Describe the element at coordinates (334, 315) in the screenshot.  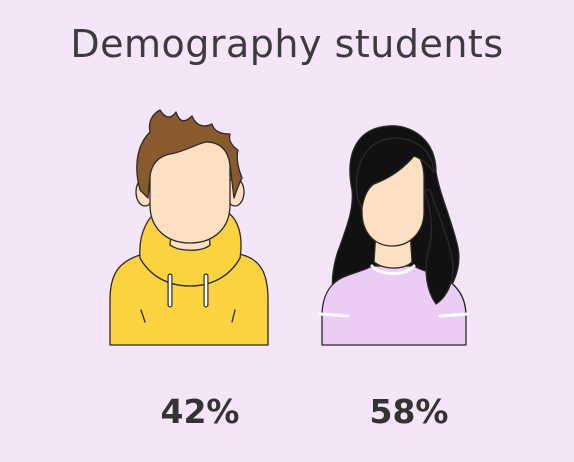
I see `female-sleeve-left` at that location.